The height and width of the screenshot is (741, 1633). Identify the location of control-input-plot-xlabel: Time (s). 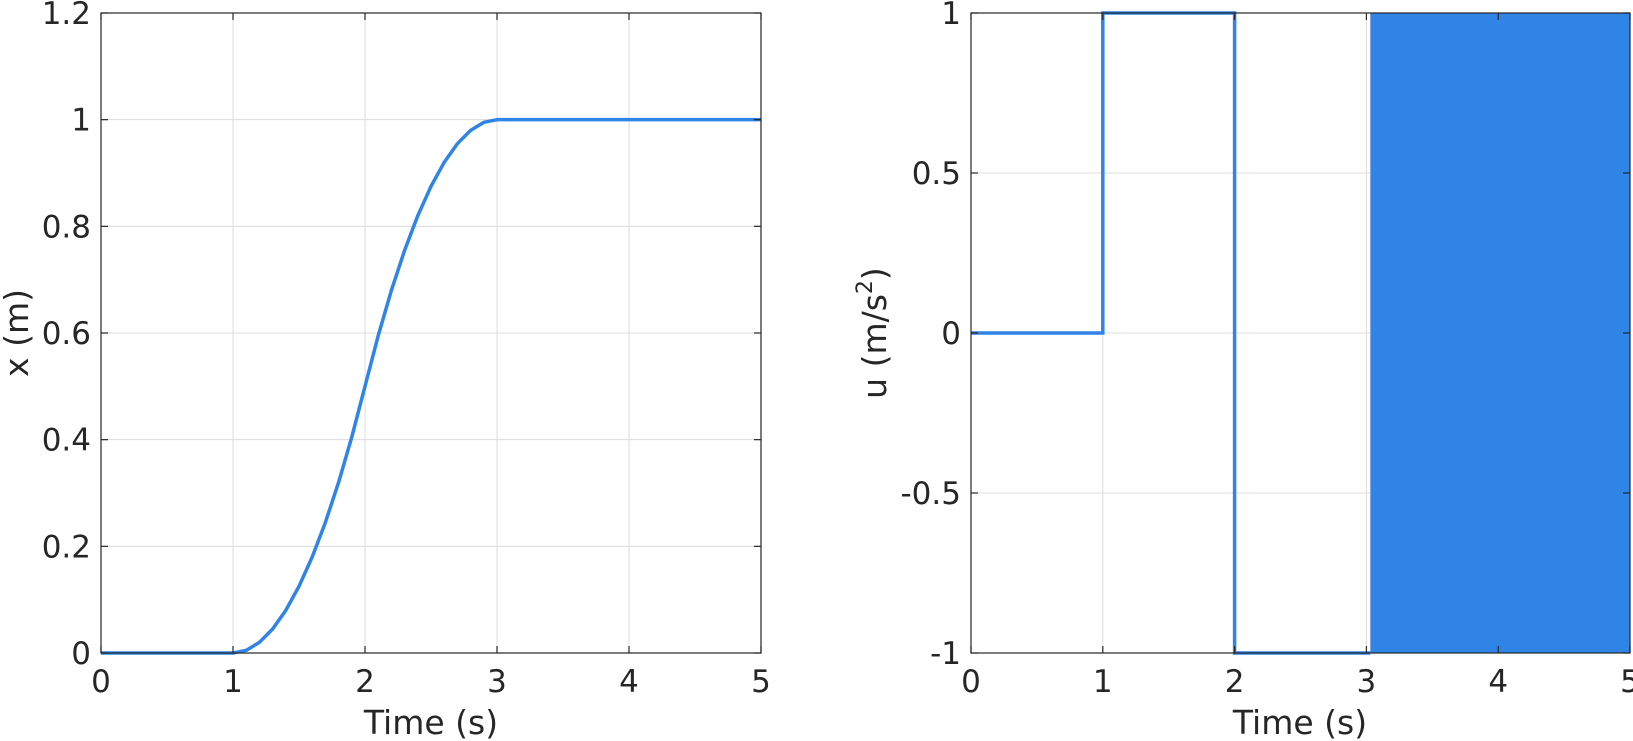
(1299, 722).